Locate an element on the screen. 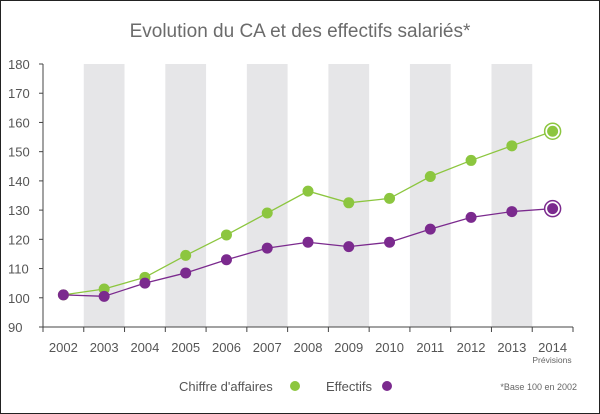 The width and height of the screenshot is (600, 414). x-tick-label: 2002 is located at coordinates (63, 347).